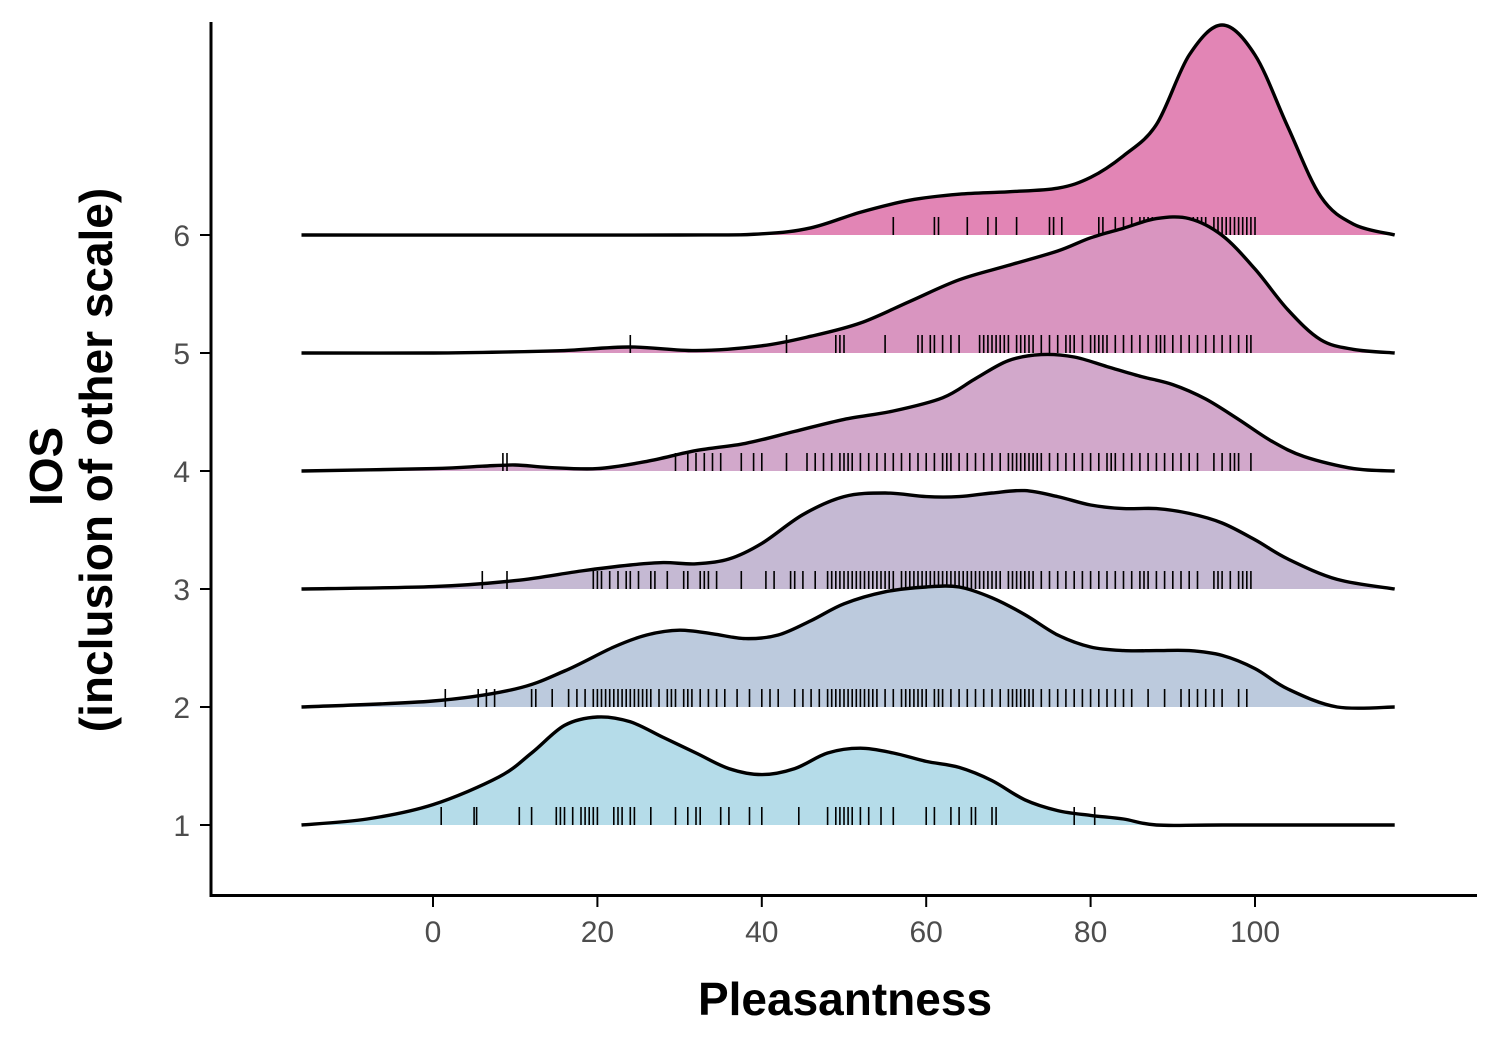 The width and height of the screenshot is (1500, 1050). What do you see at coordinates (46, 466) in the screenshot?
I see `y-axis-title-line-1: IOS` at bounding box center [46, 466].